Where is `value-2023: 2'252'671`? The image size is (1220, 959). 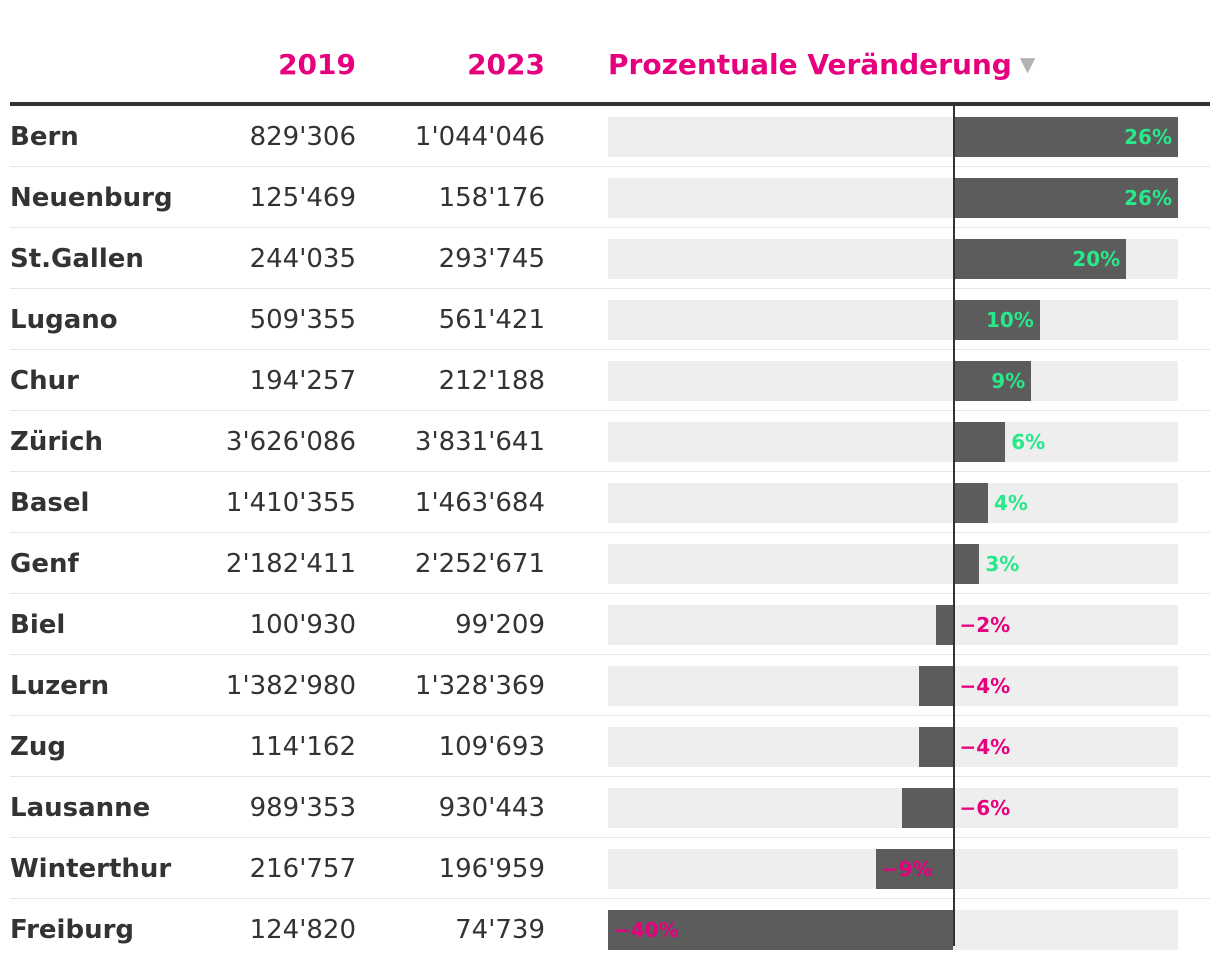
value-2023: 2'252'671 is located at coordinates (479, 564).